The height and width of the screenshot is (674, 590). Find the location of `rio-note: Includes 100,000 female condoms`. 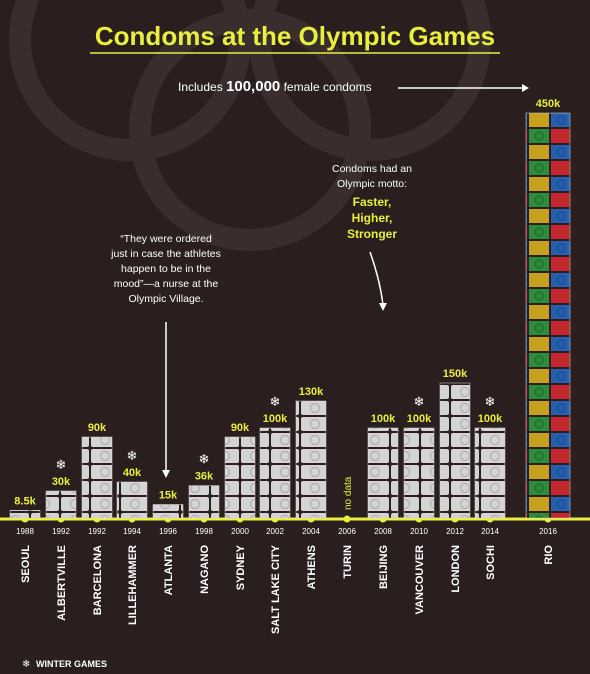

rio-note: Includes 100,000 female condoms is located at coordinates (275, 86).